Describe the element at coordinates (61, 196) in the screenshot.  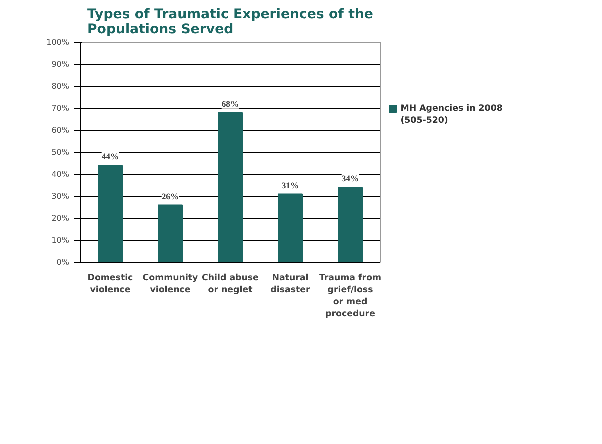
I see `y-tick-label: 30%` at that location.